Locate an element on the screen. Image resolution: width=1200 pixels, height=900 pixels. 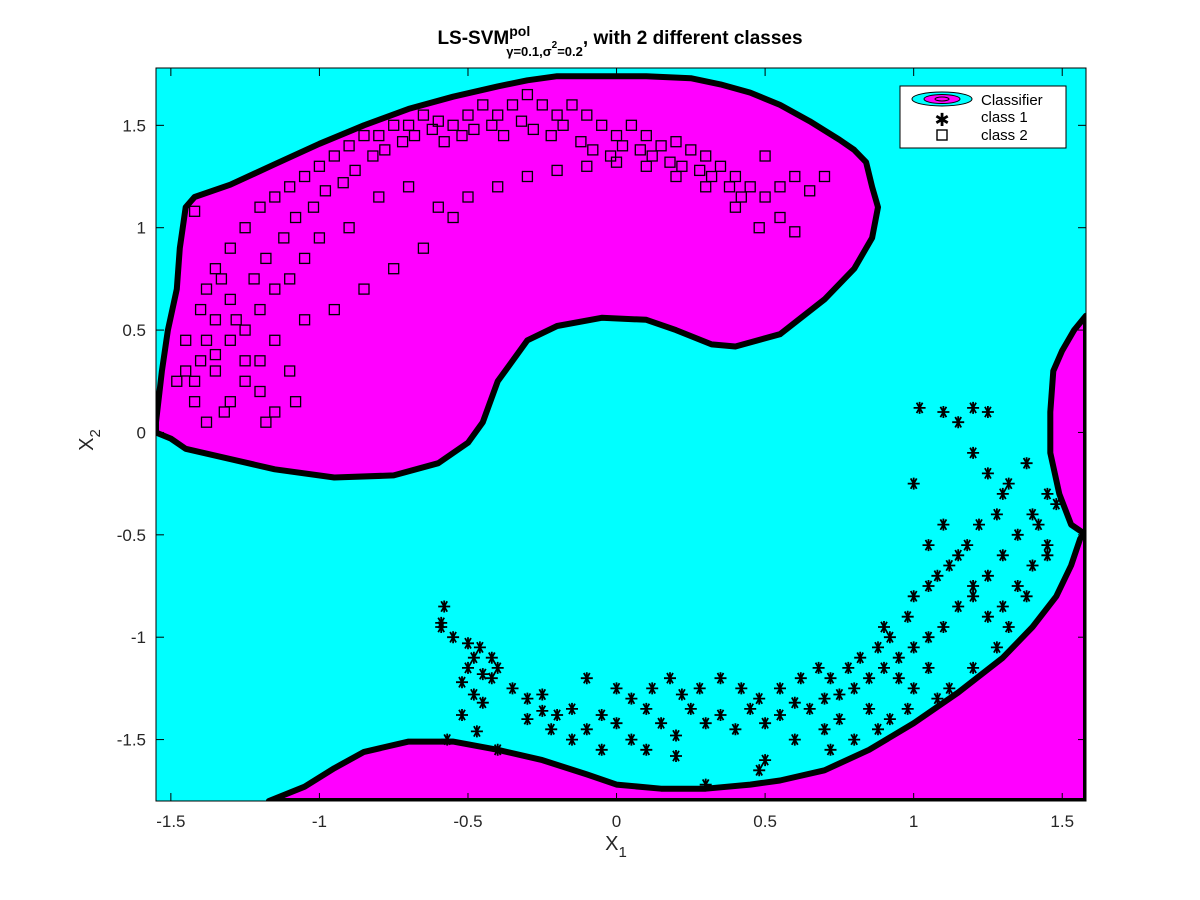
y-tick-label: 1 is located at coordinates (141, 228).